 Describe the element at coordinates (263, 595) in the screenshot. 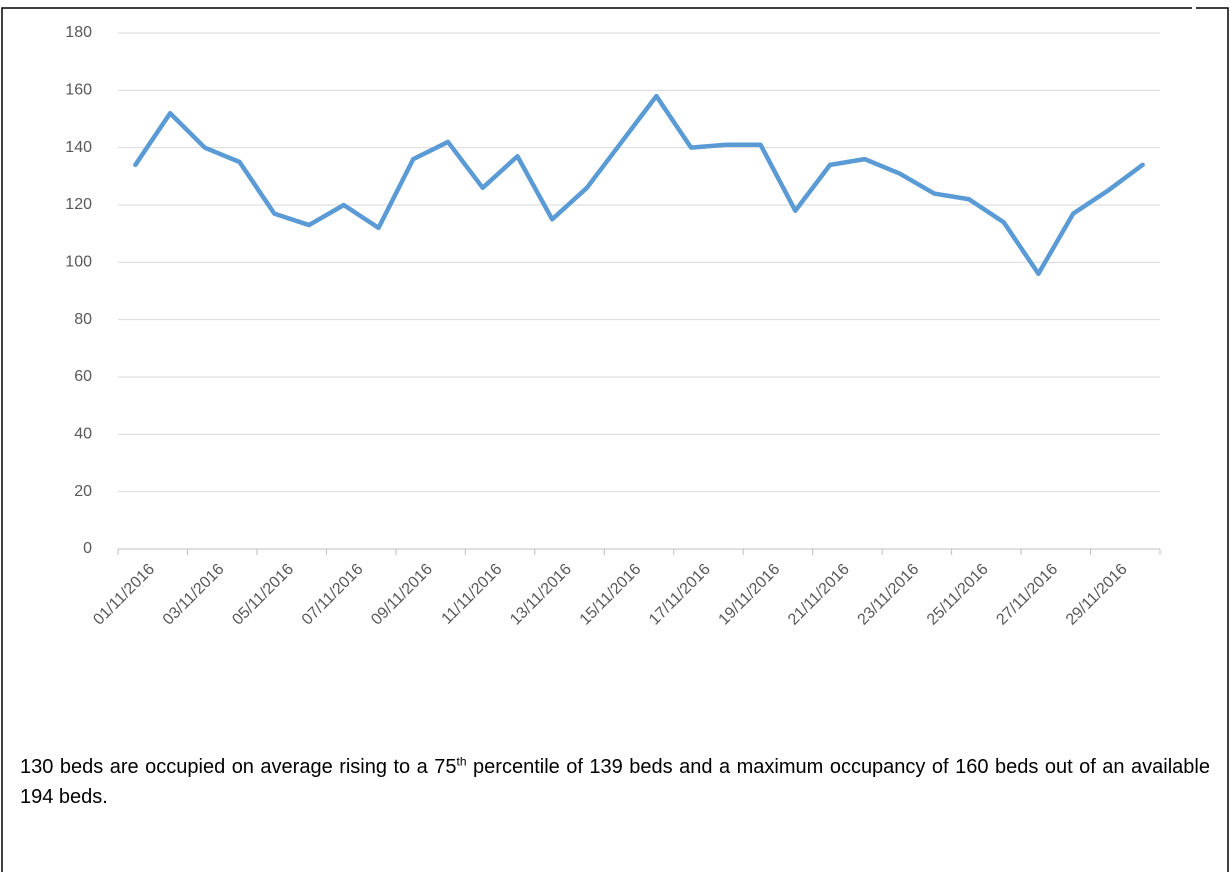

I see `x-tick-label: 05/11/2016` at that location.